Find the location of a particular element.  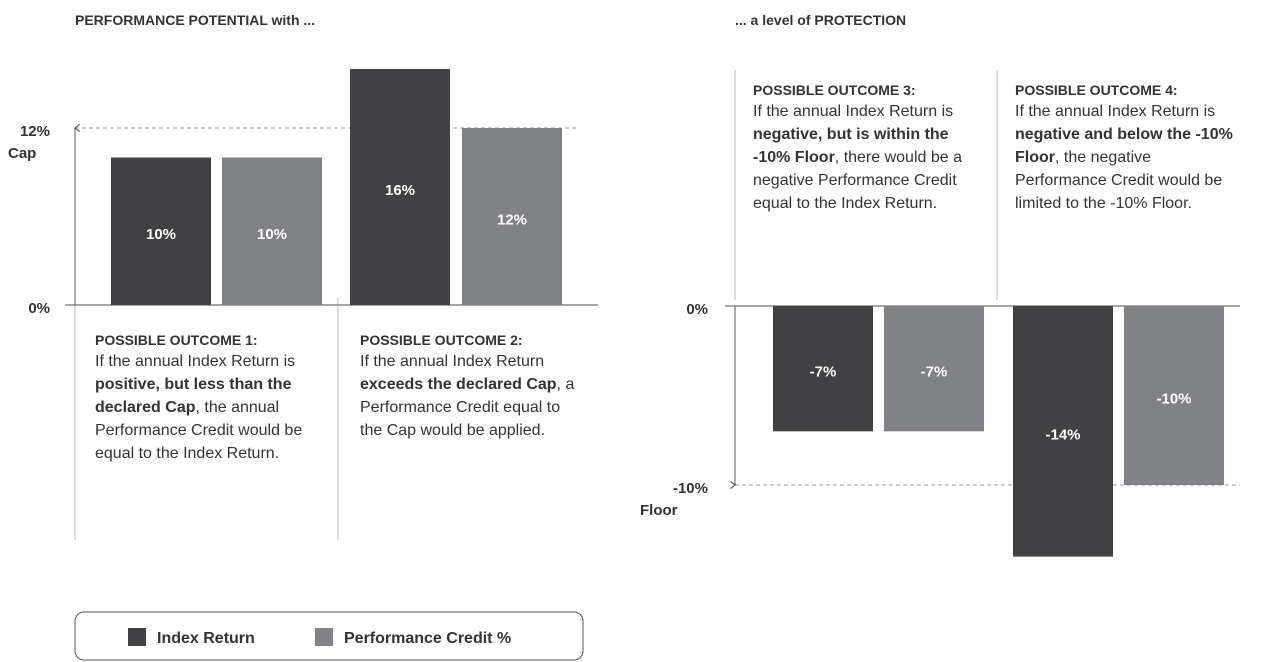

annotation: Cap is located at coordinates (22, 153).